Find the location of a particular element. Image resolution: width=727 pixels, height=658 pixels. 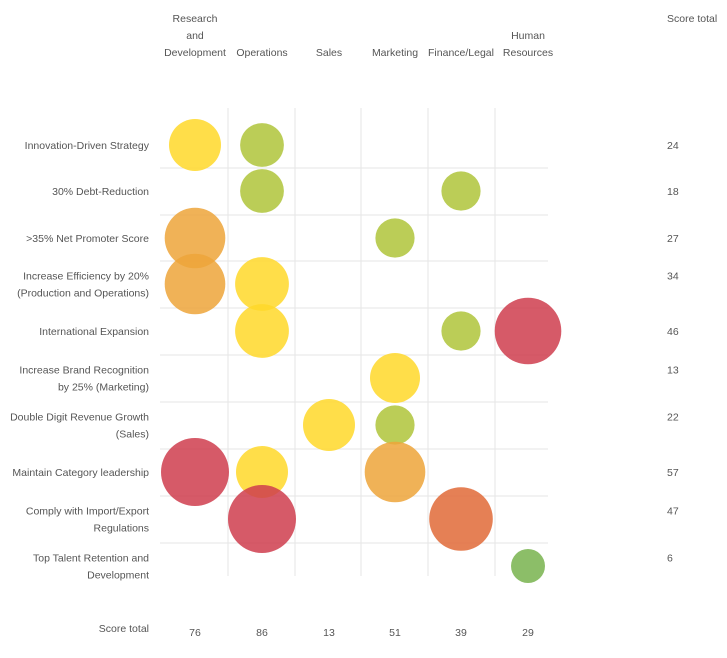

row-label: 30% Debt-Reduction is located at coordinates (100, 192).